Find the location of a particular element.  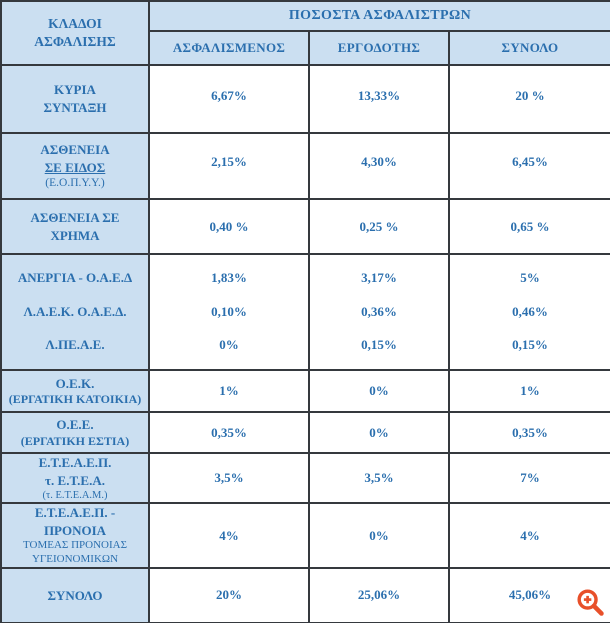

row-label: Ο.Ε.Κ. is located at coordinates (75, 383).